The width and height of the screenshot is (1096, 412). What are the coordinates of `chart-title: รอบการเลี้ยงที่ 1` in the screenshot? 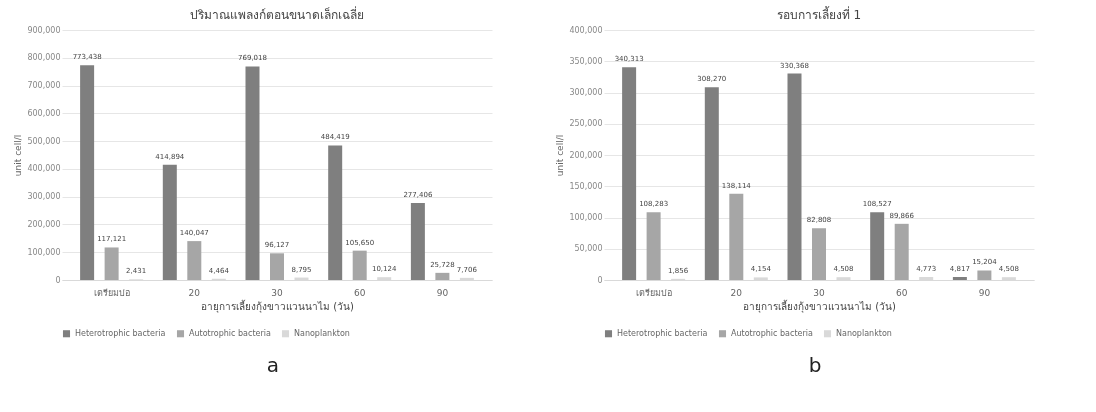 It's located at (819, 14).